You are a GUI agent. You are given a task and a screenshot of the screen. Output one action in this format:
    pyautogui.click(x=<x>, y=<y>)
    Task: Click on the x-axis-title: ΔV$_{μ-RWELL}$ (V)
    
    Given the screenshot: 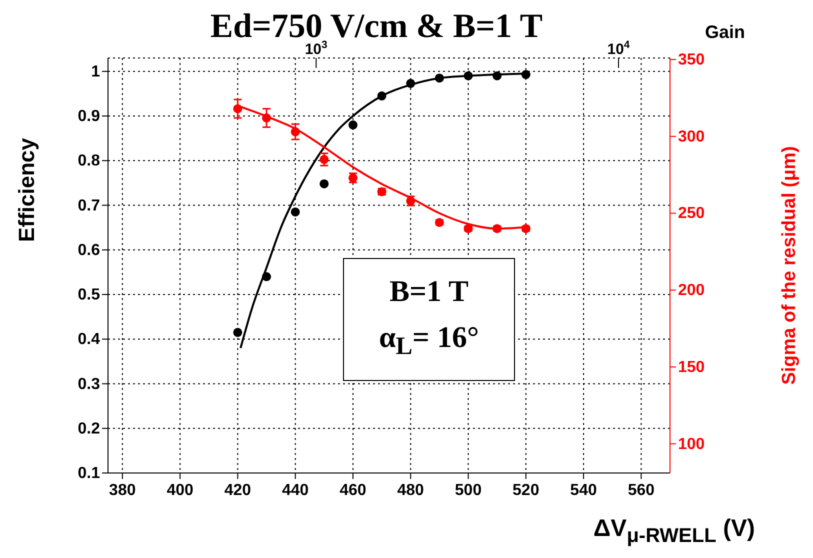 What is the action you would take?
    pyautogui.click(x=674, y=531)
    